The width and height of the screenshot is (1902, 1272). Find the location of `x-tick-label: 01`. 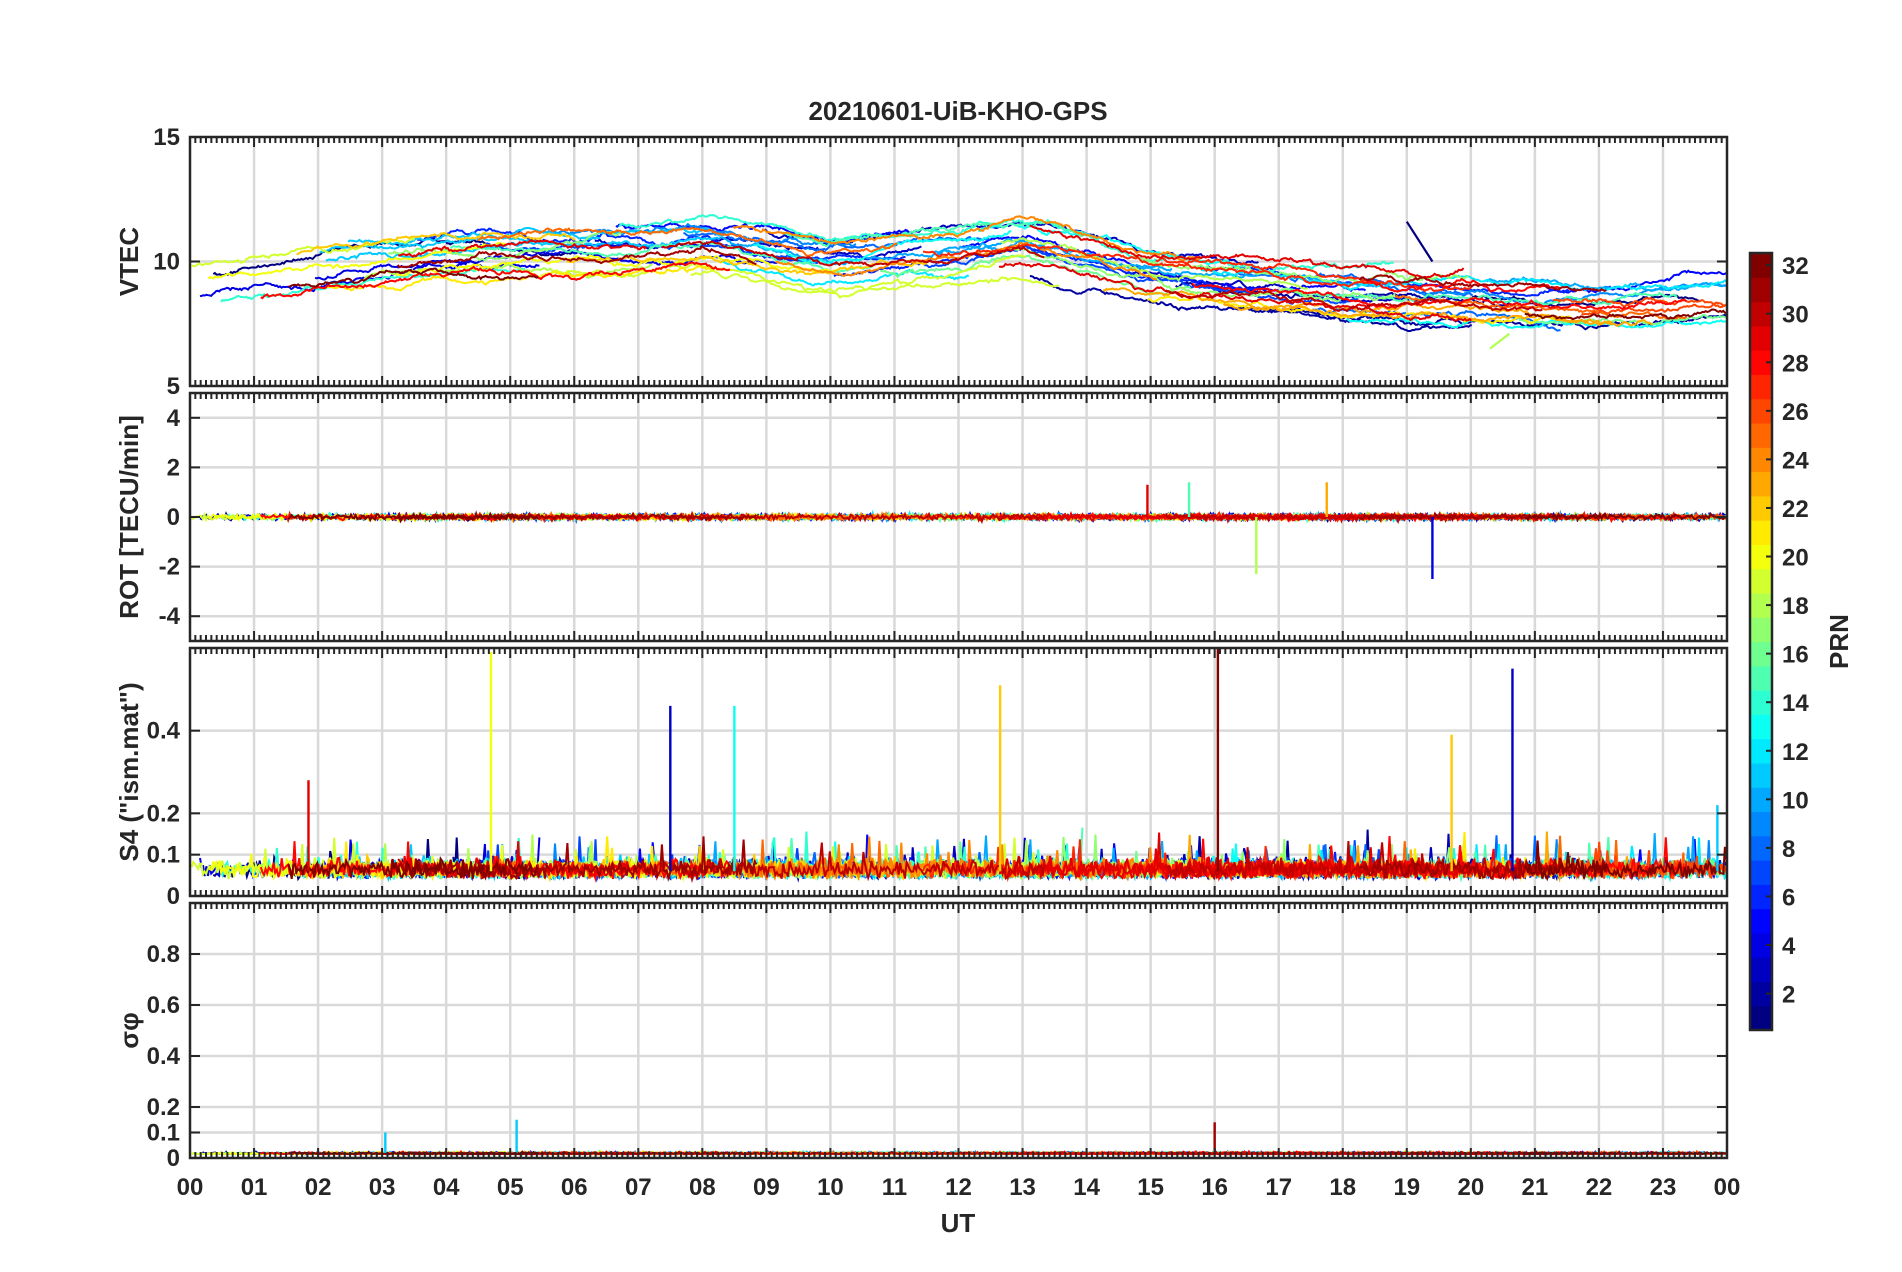

x-tick-label: 01 is located at coordinates (254, 1187).